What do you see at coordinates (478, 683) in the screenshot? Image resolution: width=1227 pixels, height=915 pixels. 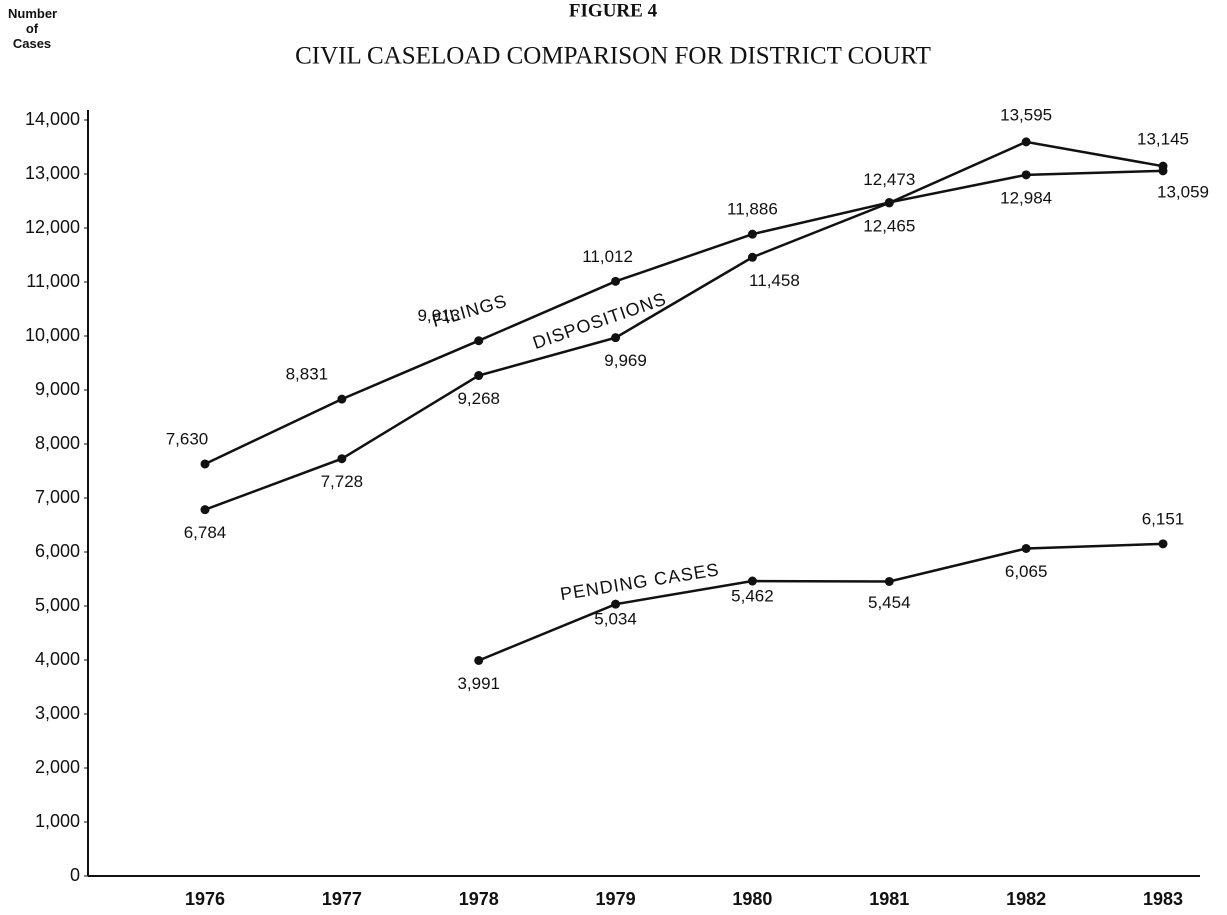 I see `data-label: 3,991` at bounding box center [478, 683].